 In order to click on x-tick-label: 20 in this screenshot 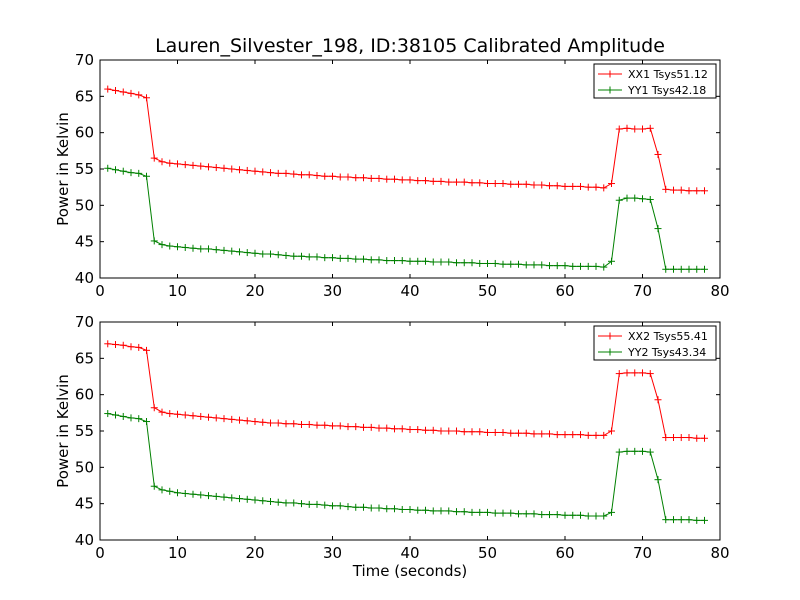, I will do `click(254, 291)`.